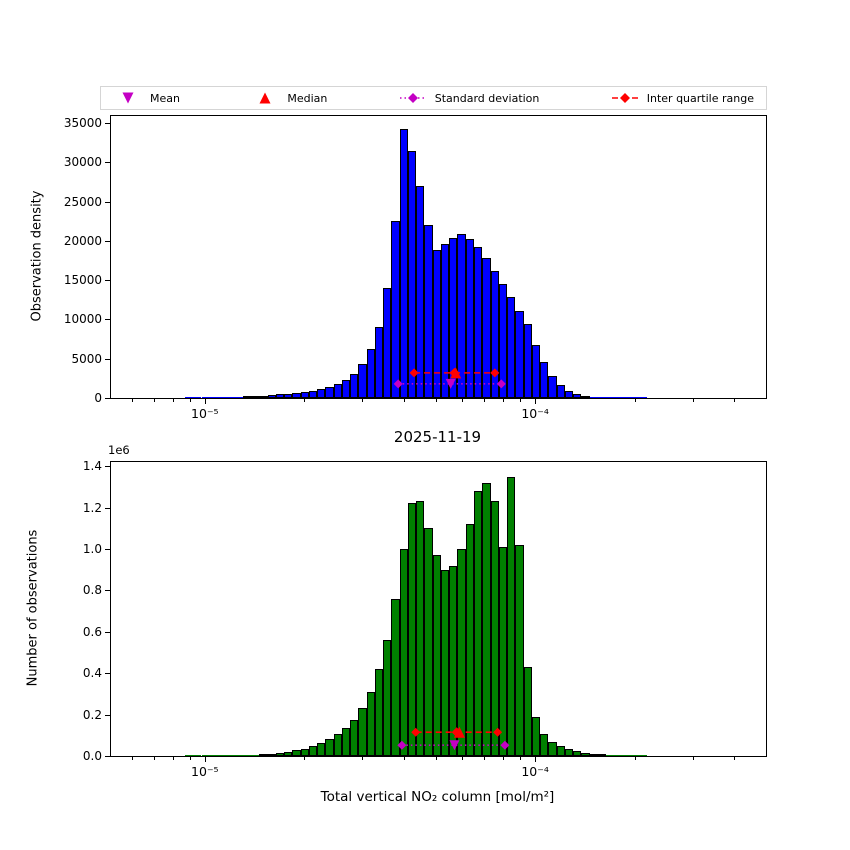  Describe the element at coordinates (468, 98) in the screenshot. I see `legend-item-standard-deviation: Standard deviation` at that location.